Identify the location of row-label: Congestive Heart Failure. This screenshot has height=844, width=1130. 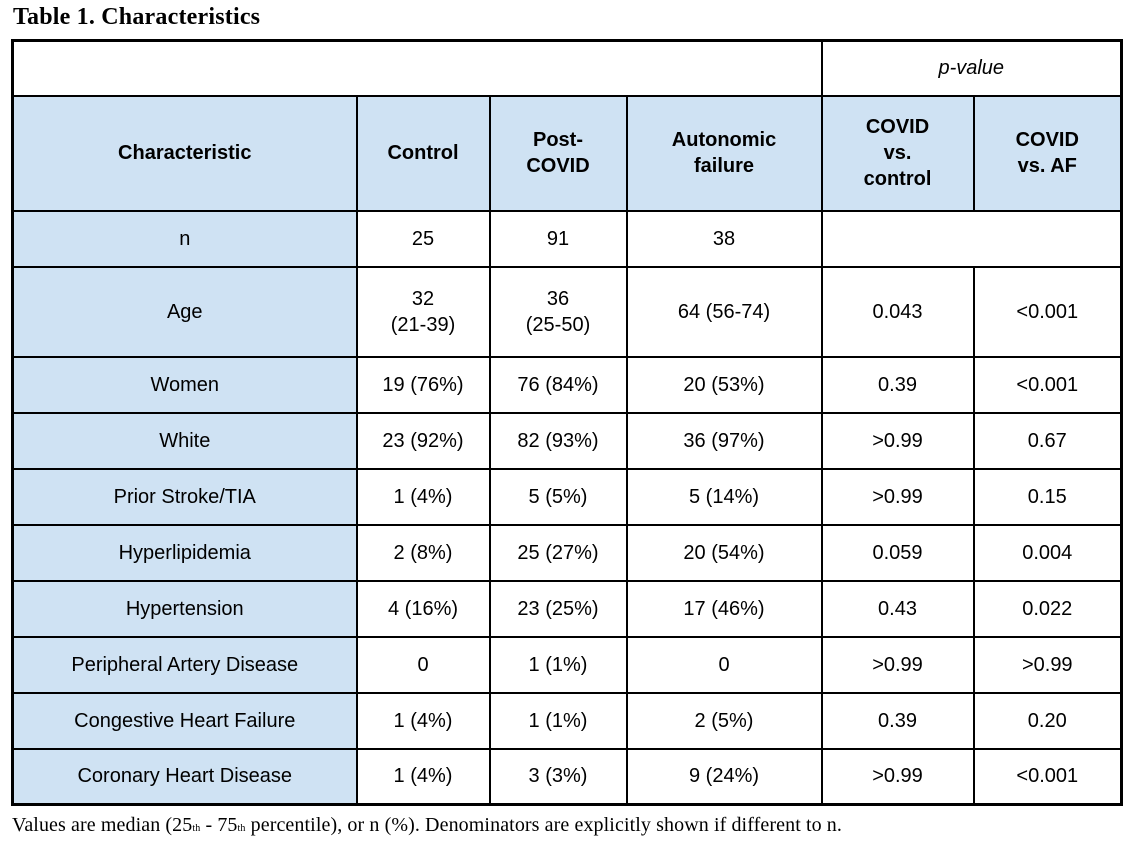
(184, 720).